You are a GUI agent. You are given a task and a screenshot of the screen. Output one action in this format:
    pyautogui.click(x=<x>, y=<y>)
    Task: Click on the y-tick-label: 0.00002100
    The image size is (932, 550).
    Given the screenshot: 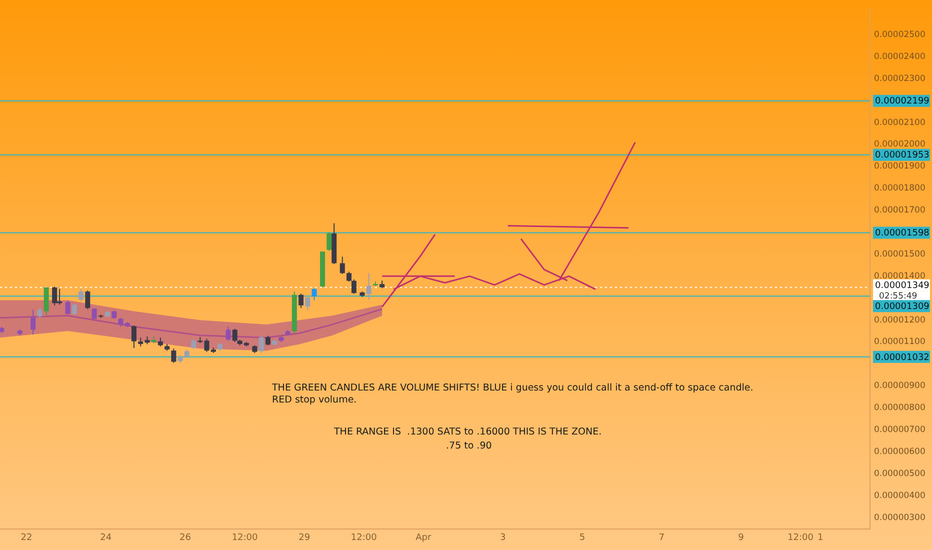 What is the action you would take?
    pyautogui.click(x=900, y=123)
    